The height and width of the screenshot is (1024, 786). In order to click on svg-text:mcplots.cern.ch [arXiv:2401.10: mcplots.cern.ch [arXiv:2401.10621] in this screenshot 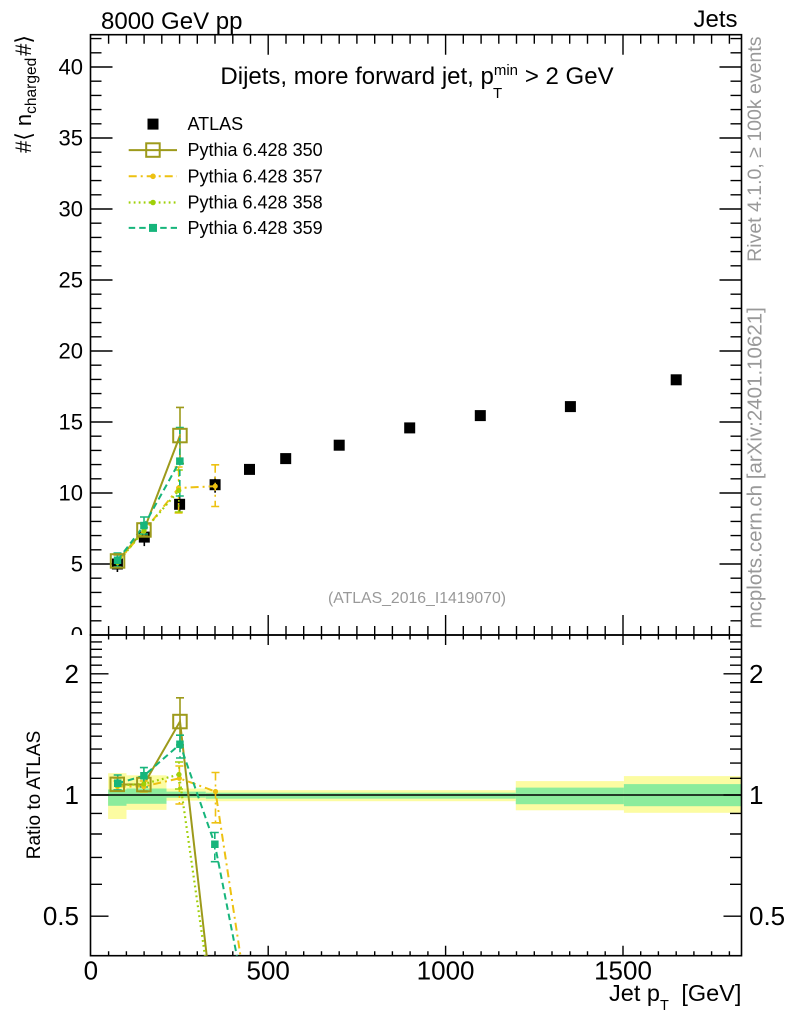, I will do `click(755, 467)`.